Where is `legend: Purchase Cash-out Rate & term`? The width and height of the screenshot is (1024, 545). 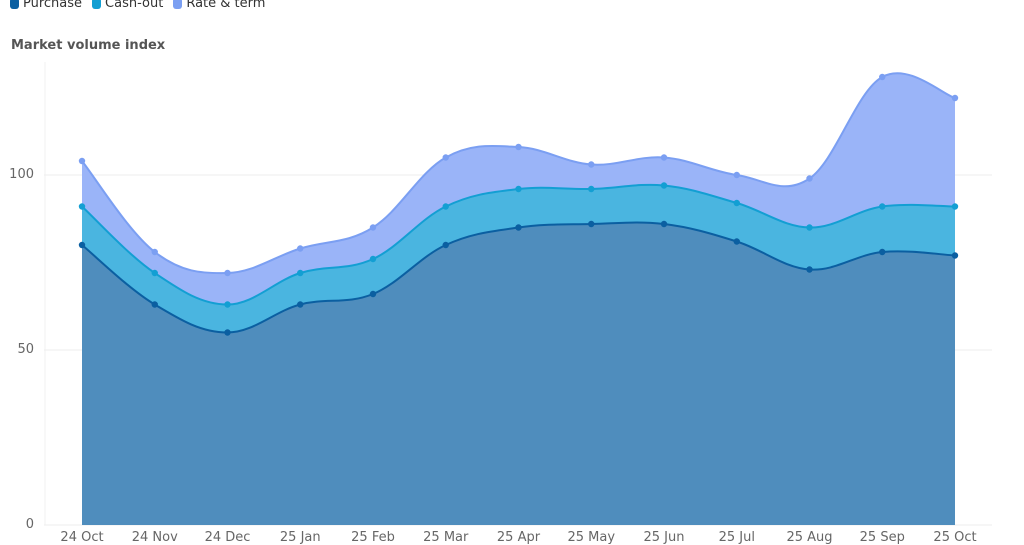
legend: Purchase Cash-out Rate & term is located at coordinates (137, 6).